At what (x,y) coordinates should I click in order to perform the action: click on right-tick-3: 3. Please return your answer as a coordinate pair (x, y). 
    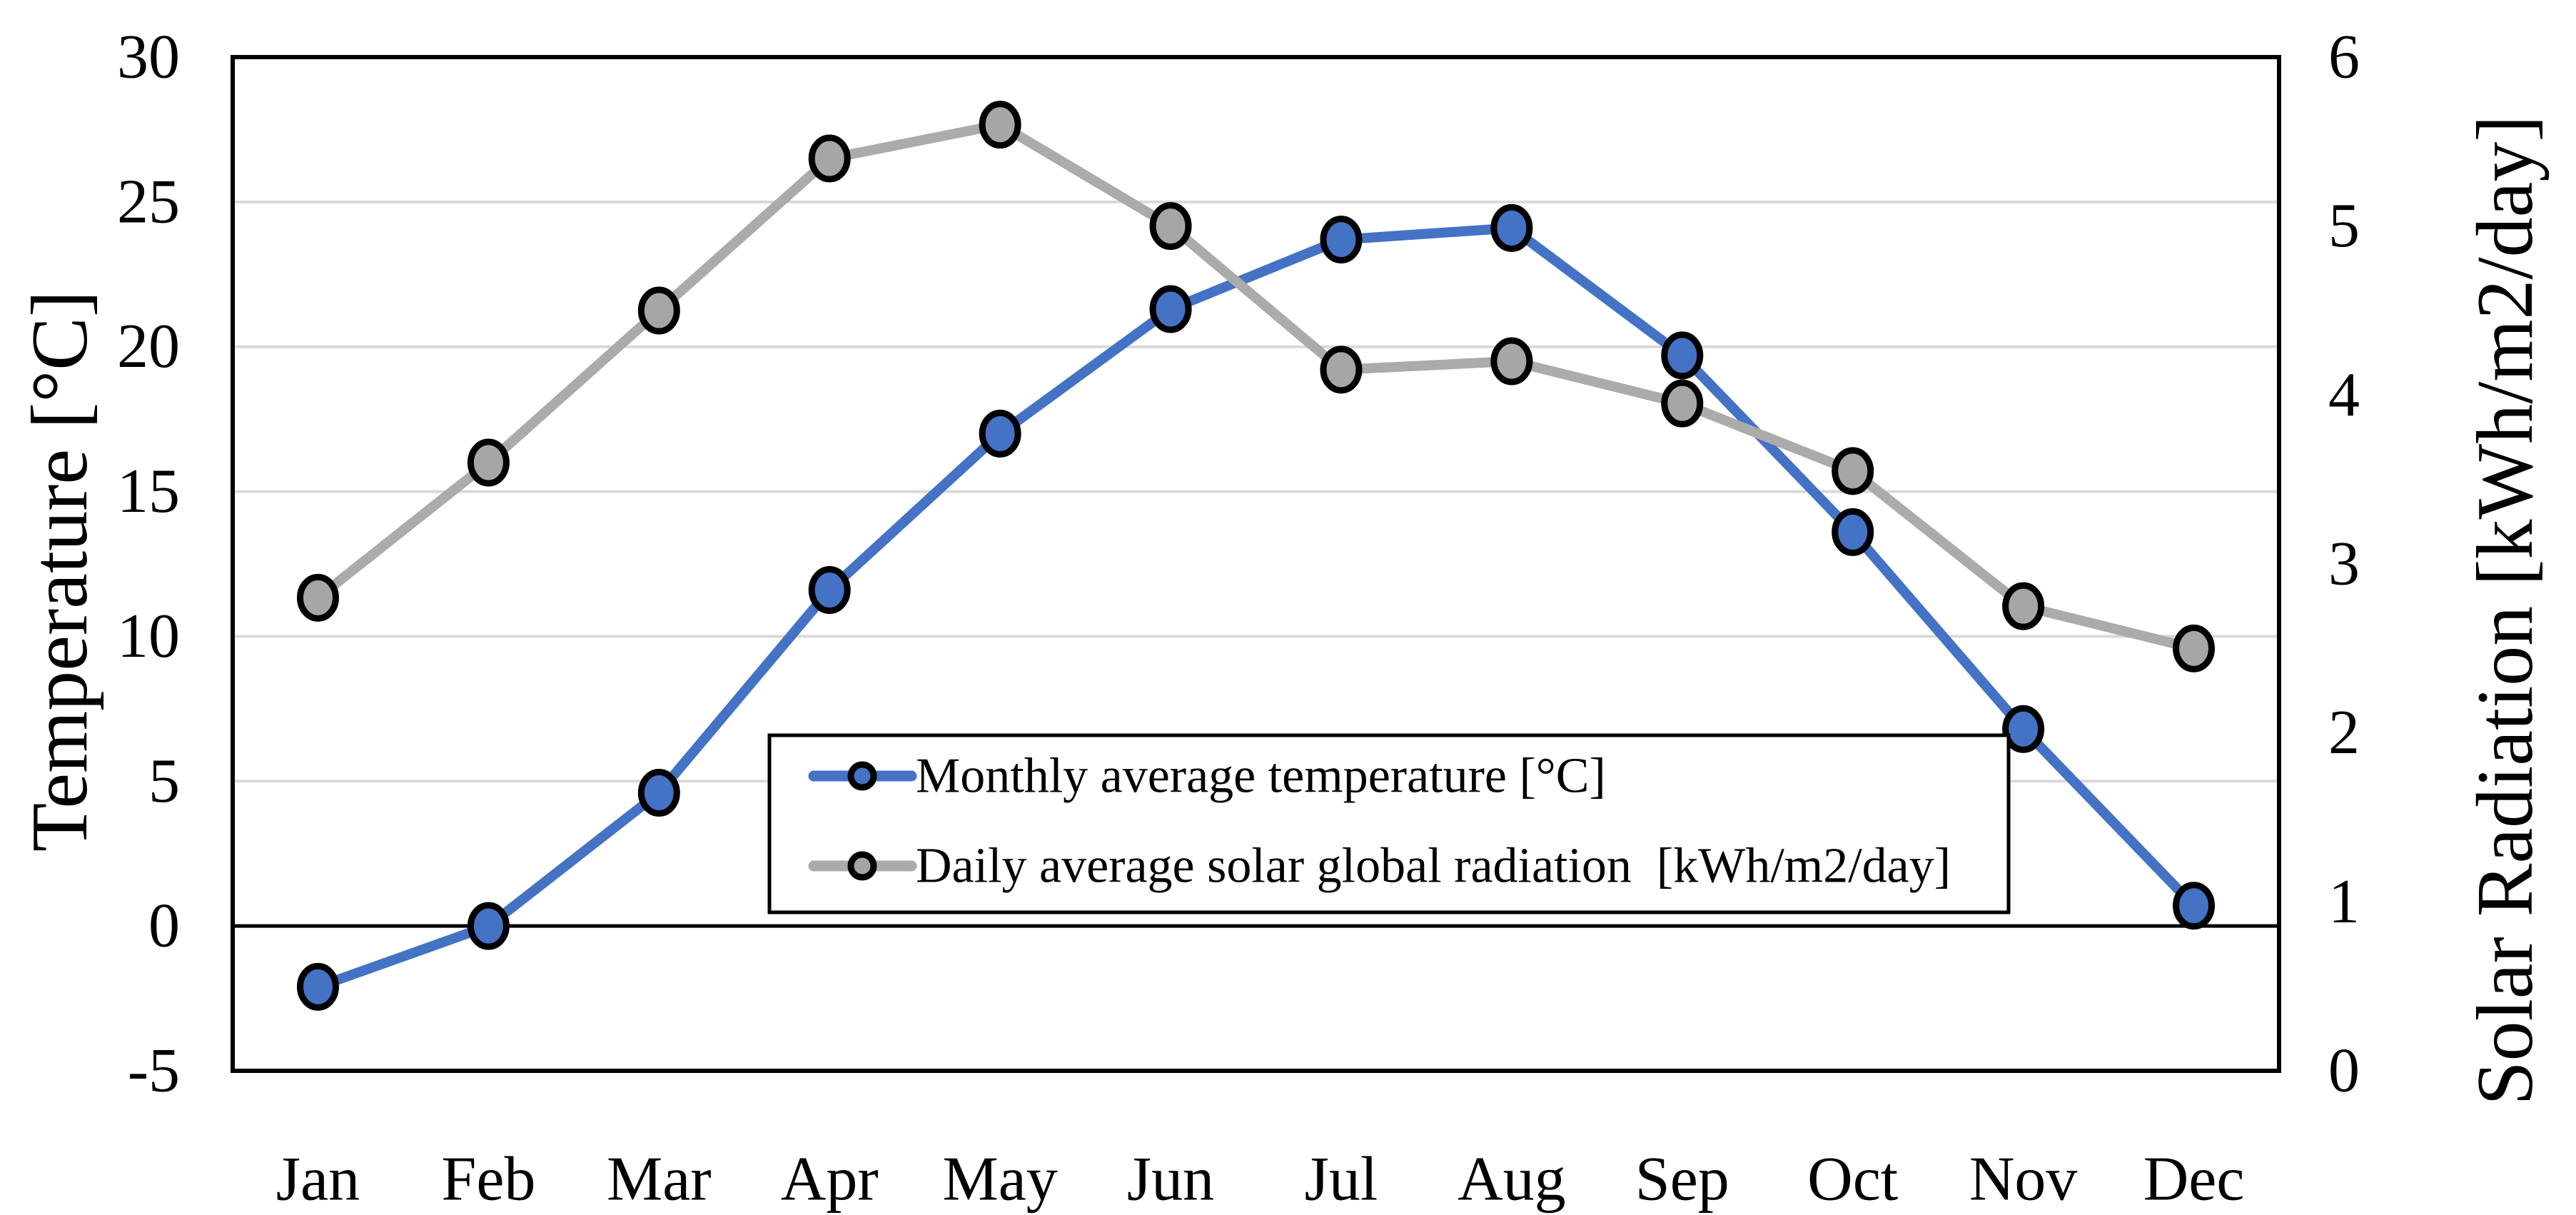
    Looking at the image, I should click on (2344, 564).